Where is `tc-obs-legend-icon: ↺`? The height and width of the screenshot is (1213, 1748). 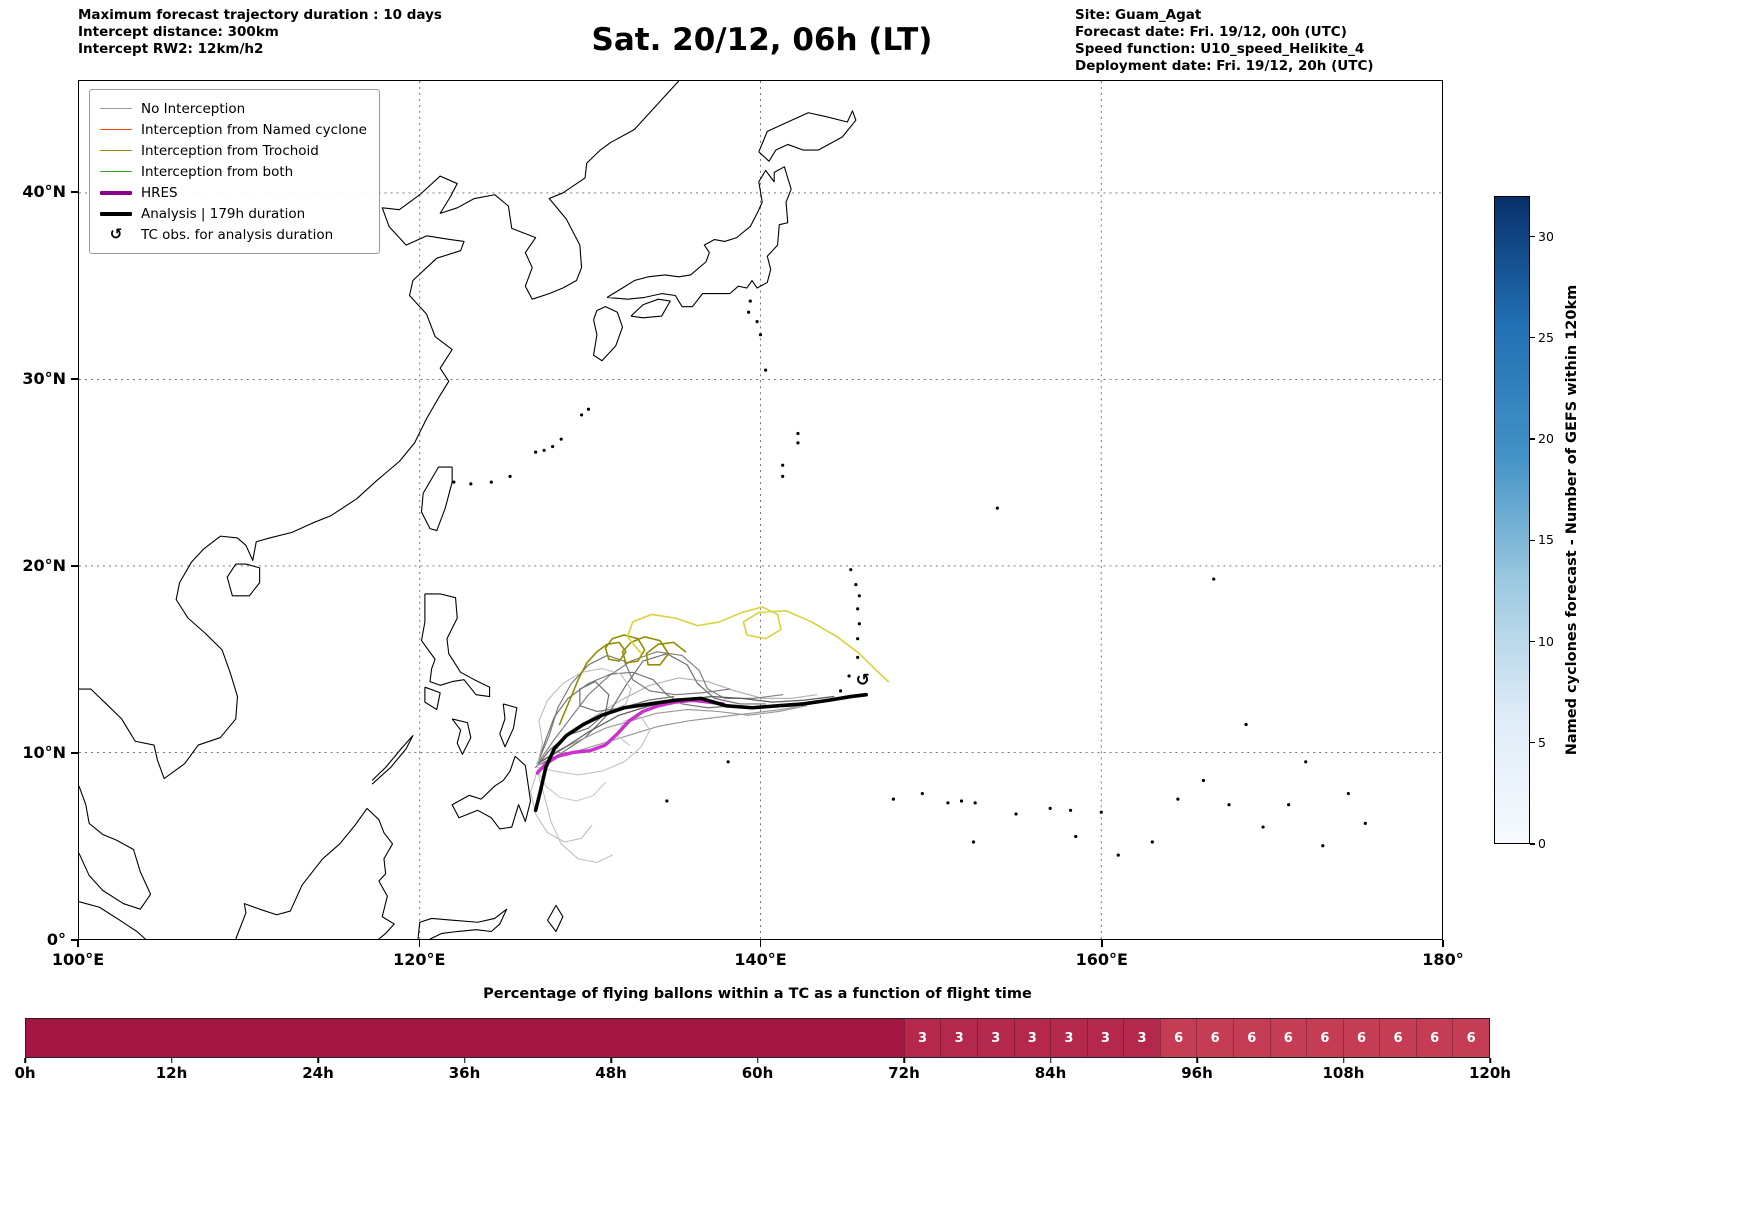
tc-obs-legend-icon: ↺ is located at coordinates (116, 234).